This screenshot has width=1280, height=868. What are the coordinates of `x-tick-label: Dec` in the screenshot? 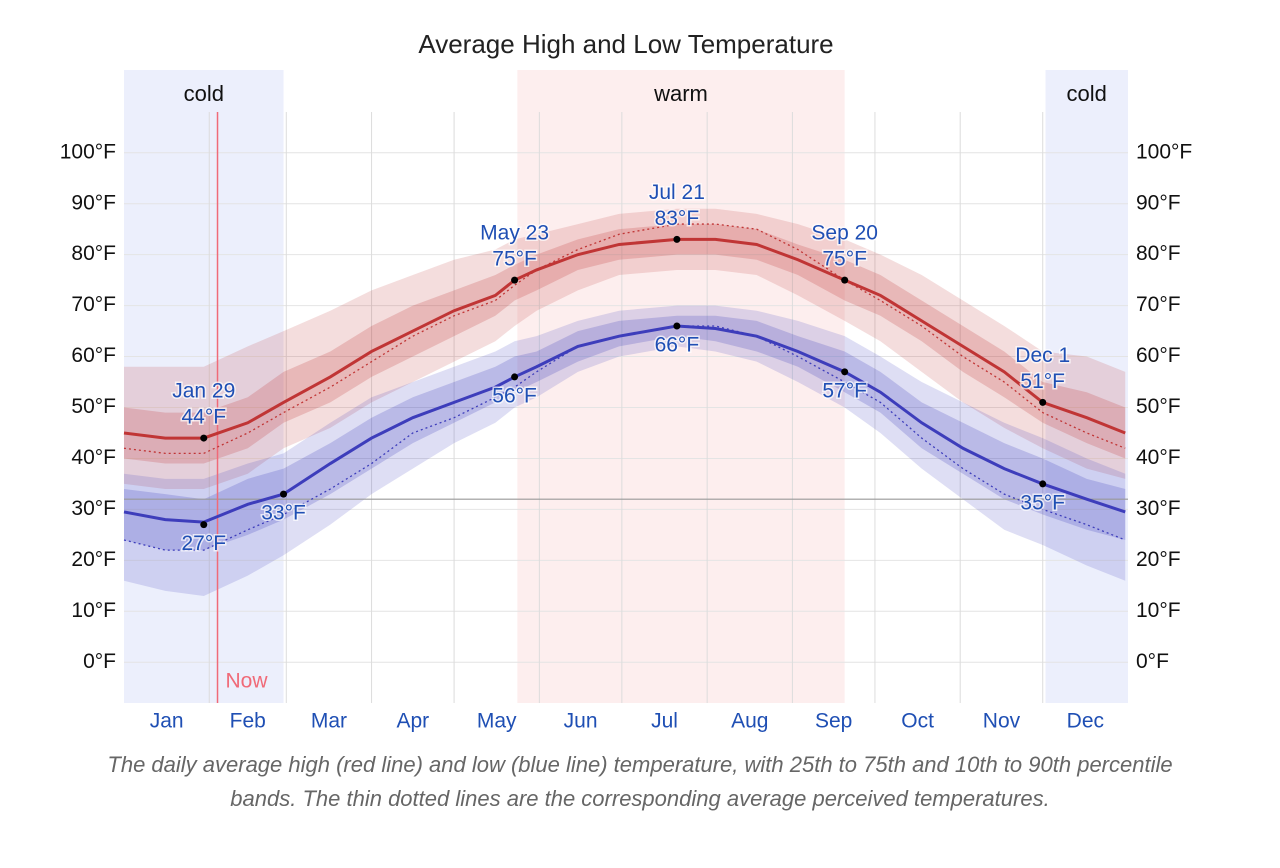 It's located at (1085, 721).